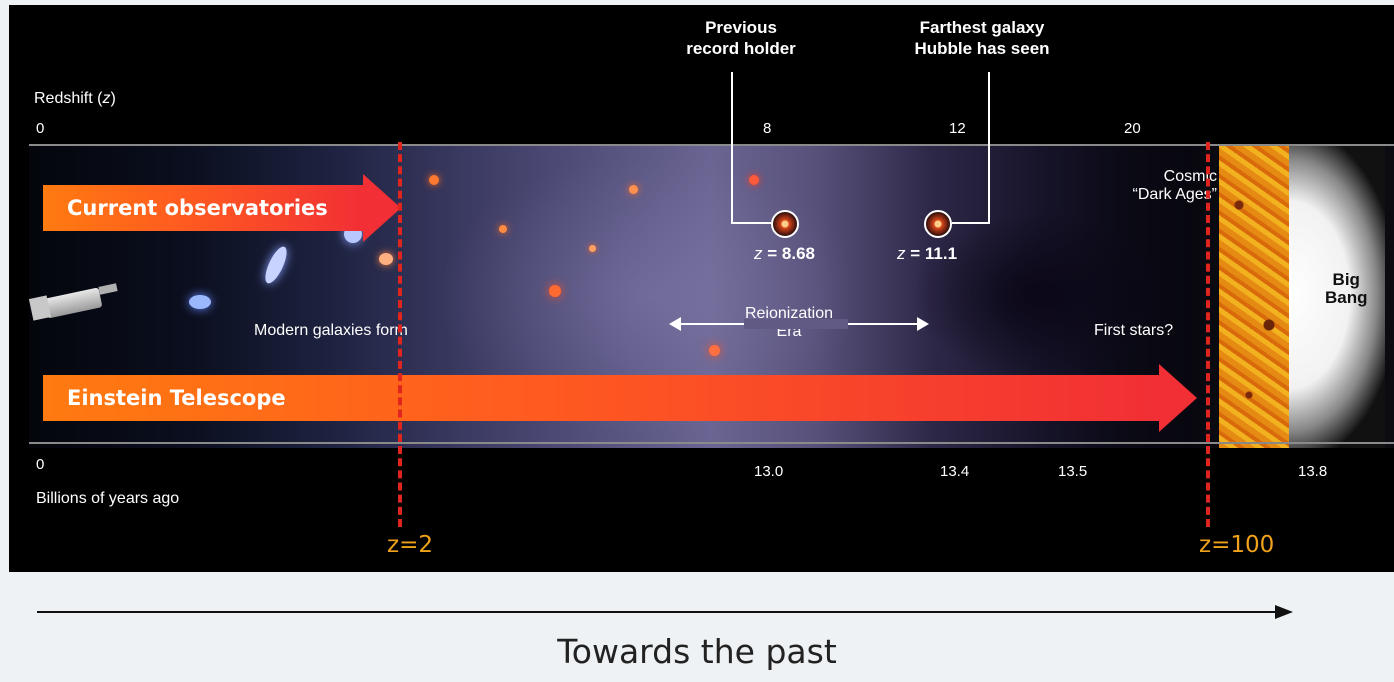 This screenshot has width=1394, height=682. What do you see at coordinates (957, 128) in the screenshot?
I see `redshift-tick: 12` at bounding box center [957, 128].